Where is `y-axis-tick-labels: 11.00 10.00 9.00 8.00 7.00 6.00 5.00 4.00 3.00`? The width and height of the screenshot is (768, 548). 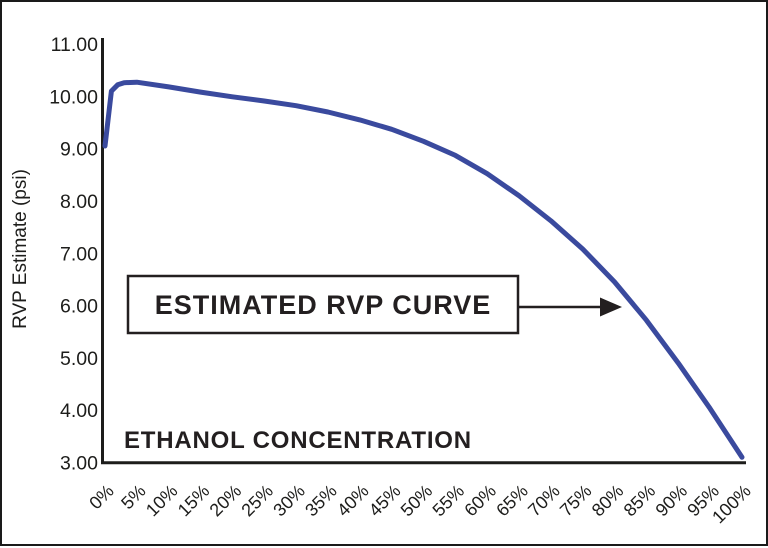 y-axis-tick-labels: 11.00 10.00 9.00 8.00 7.00 6.00 5.00 4.00 3.00 is located at coordinates (73, 254).